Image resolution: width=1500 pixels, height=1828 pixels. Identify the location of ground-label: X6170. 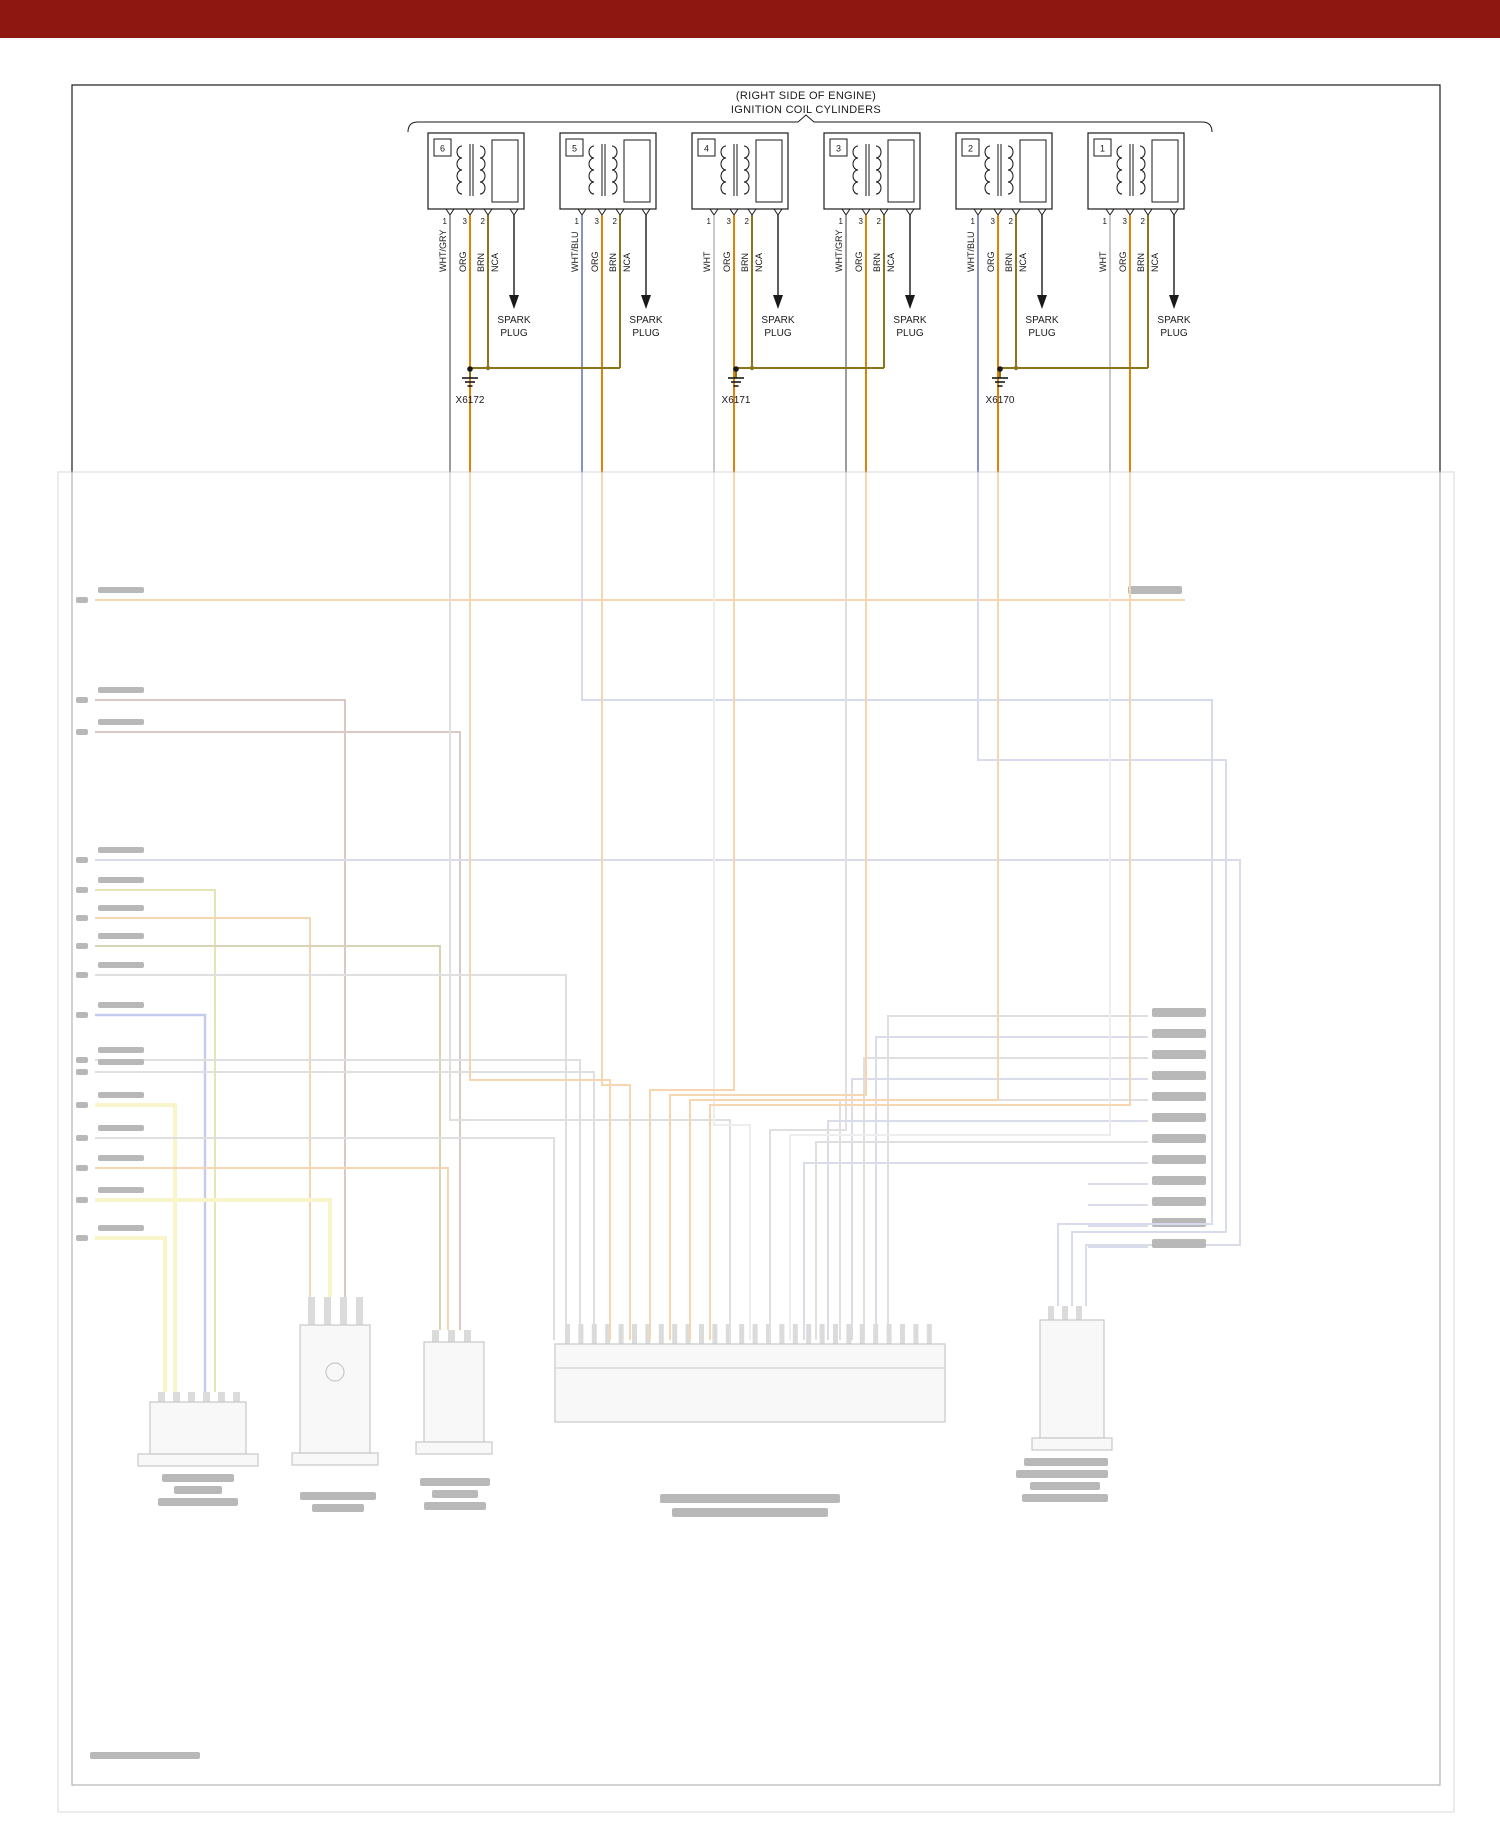
(1000, 400).